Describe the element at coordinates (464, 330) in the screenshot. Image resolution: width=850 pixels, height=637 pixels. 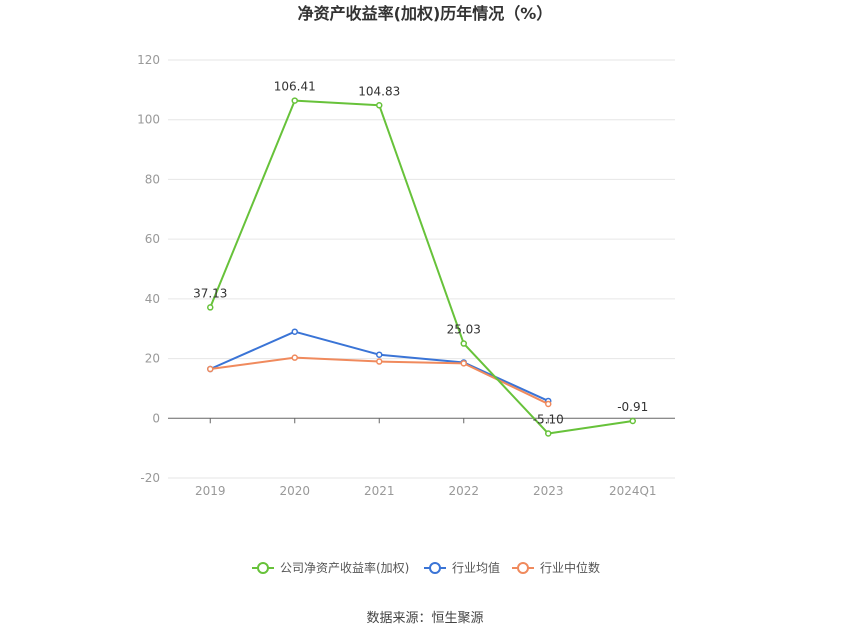
I see `data-label: 25.03` at that location.